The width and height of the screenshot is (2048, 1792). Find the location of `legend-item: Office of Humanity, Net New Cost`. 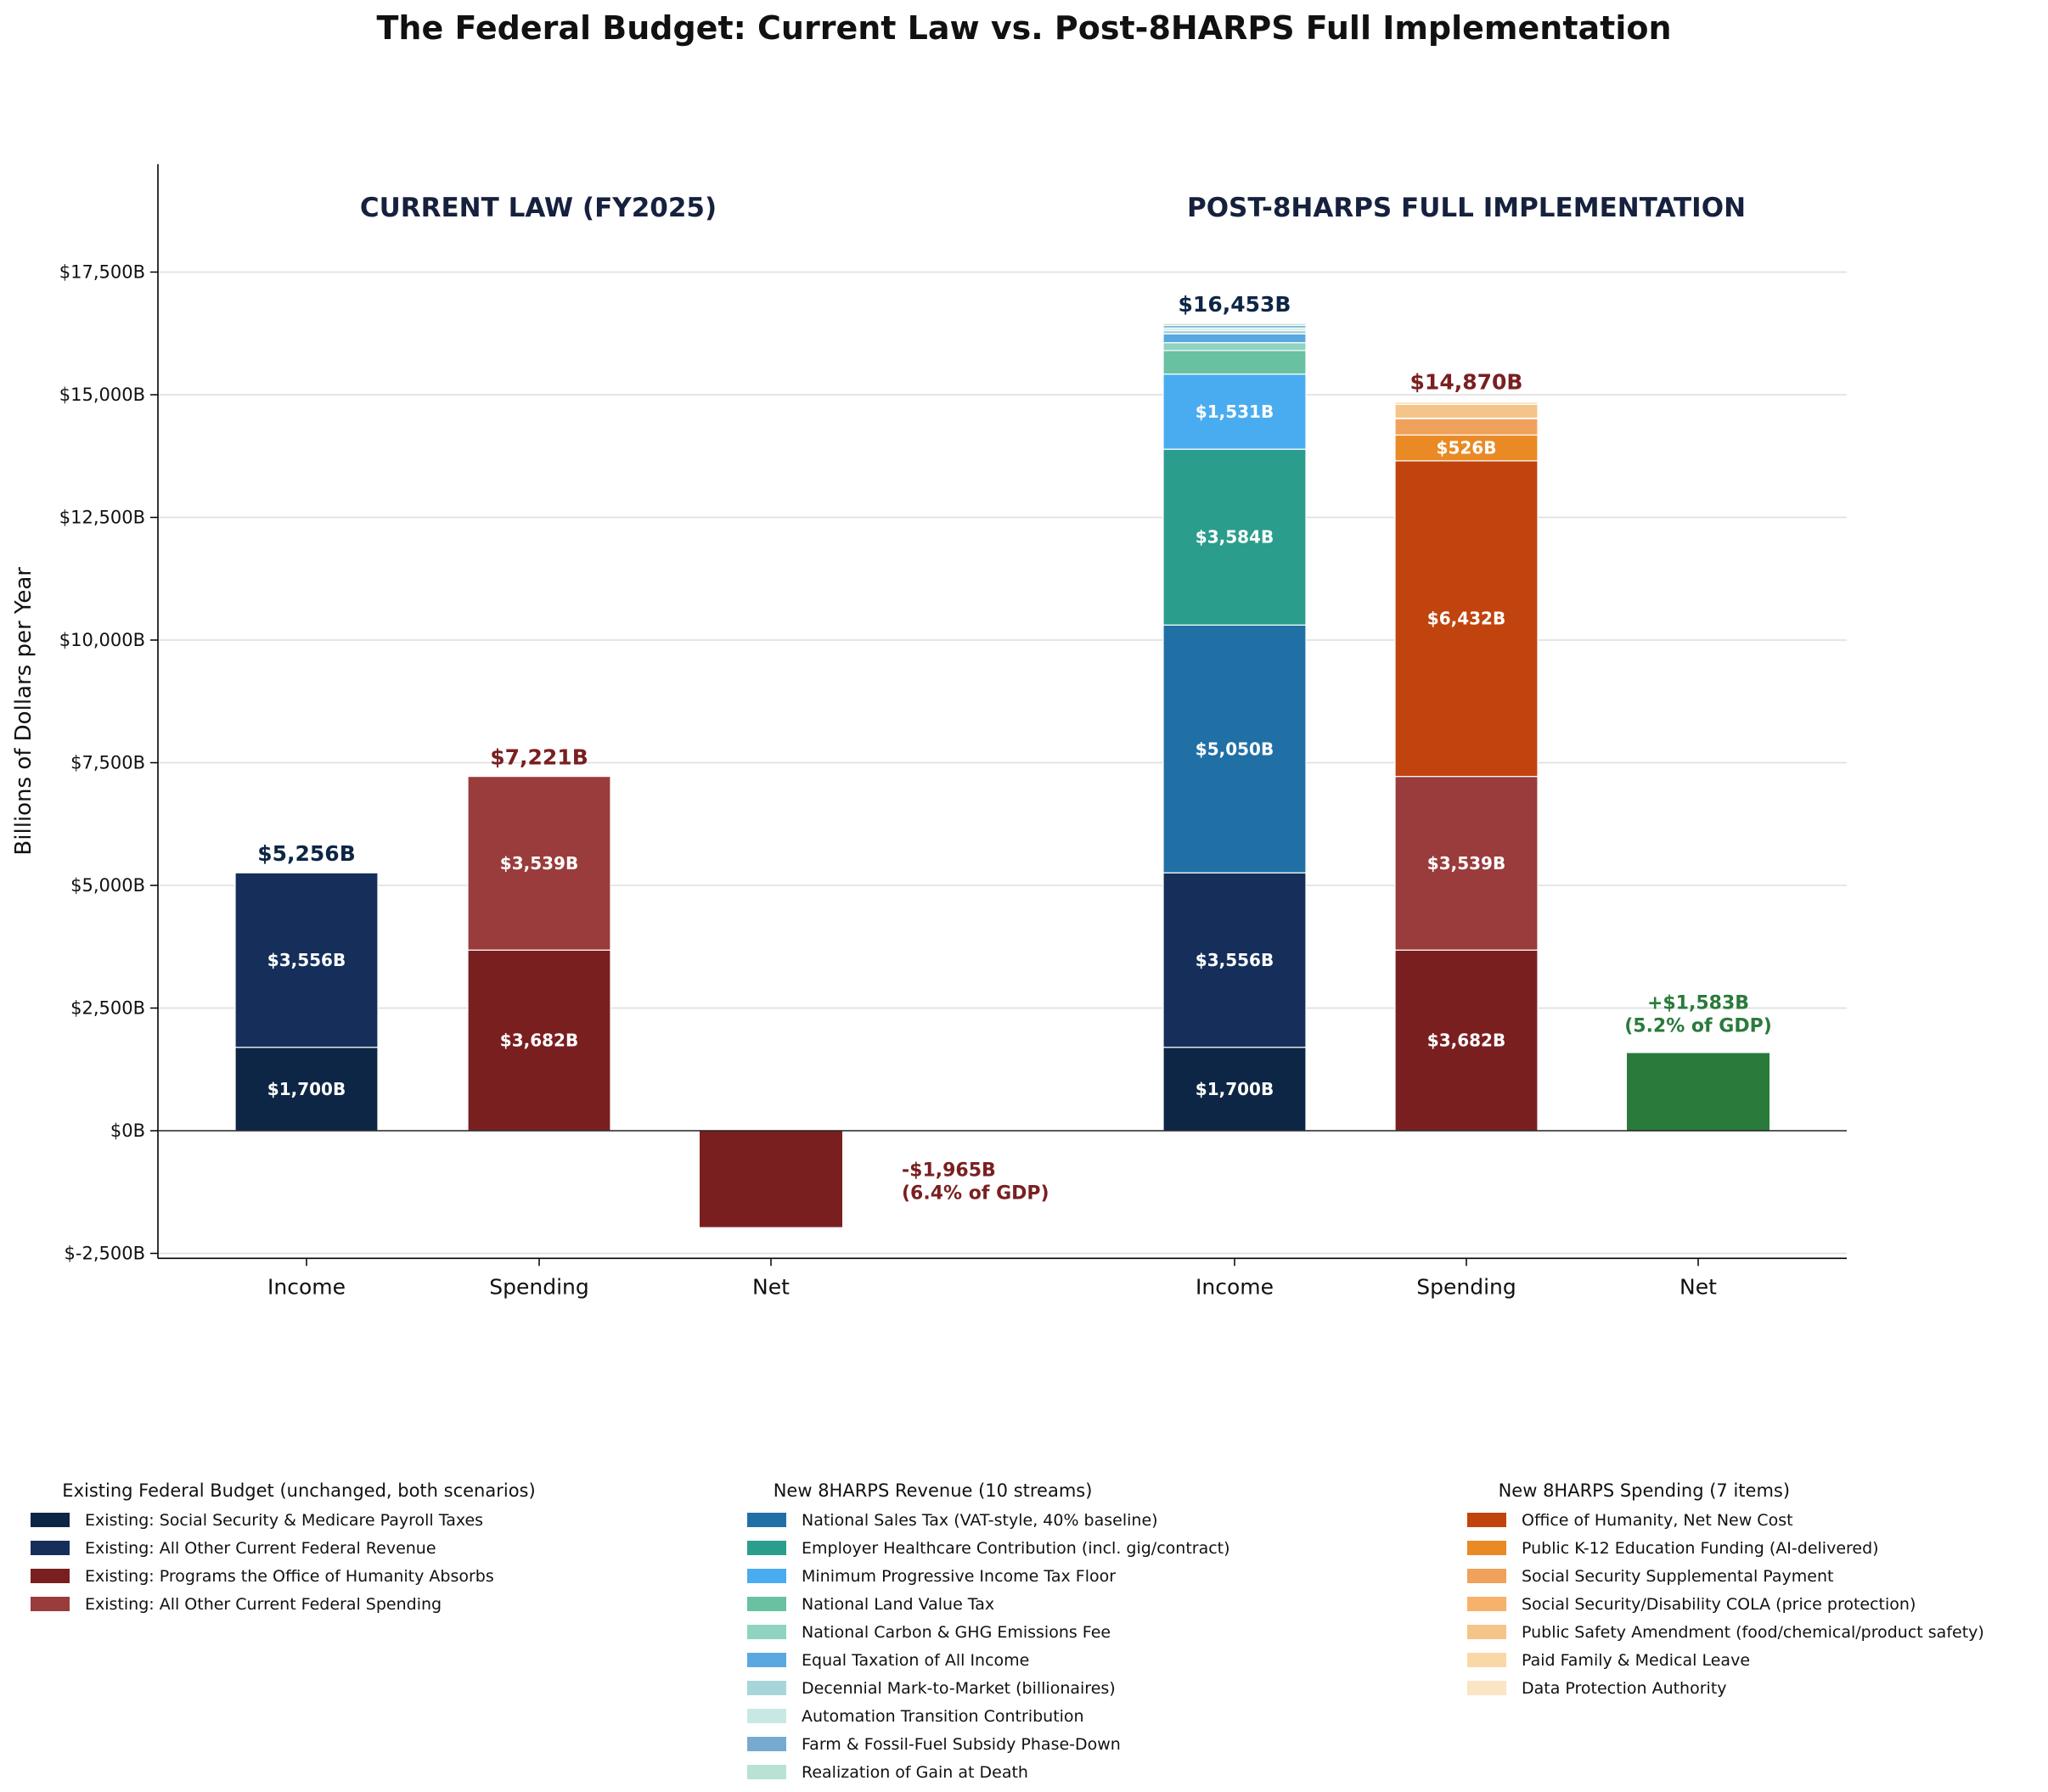

legend-item: Office of Humanity, Net New Cost is located at coordinates (1725, 1520).